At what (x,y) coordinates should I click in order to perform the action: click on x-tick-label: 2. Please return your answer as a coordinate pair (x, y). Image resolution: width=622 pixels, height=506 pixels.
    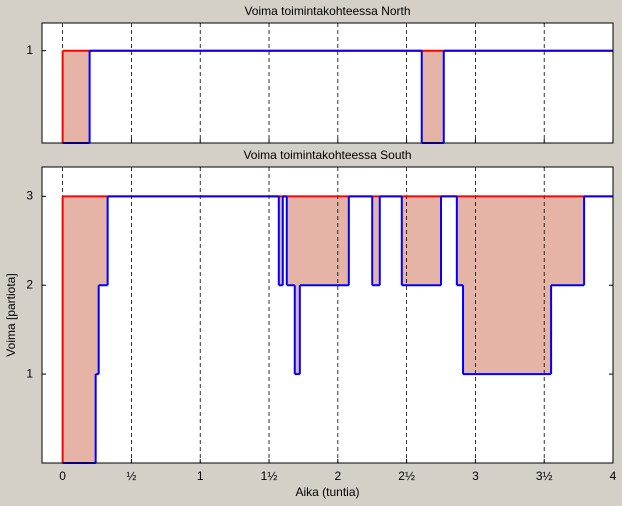
    Looking at the image, I should click on (337, 476).